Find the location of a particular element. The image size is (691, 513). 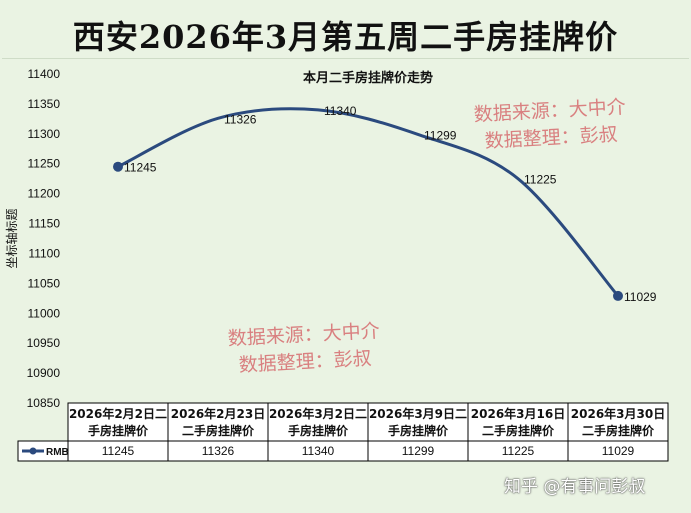

data-table-row-bg is located at coordinates (343, 451).